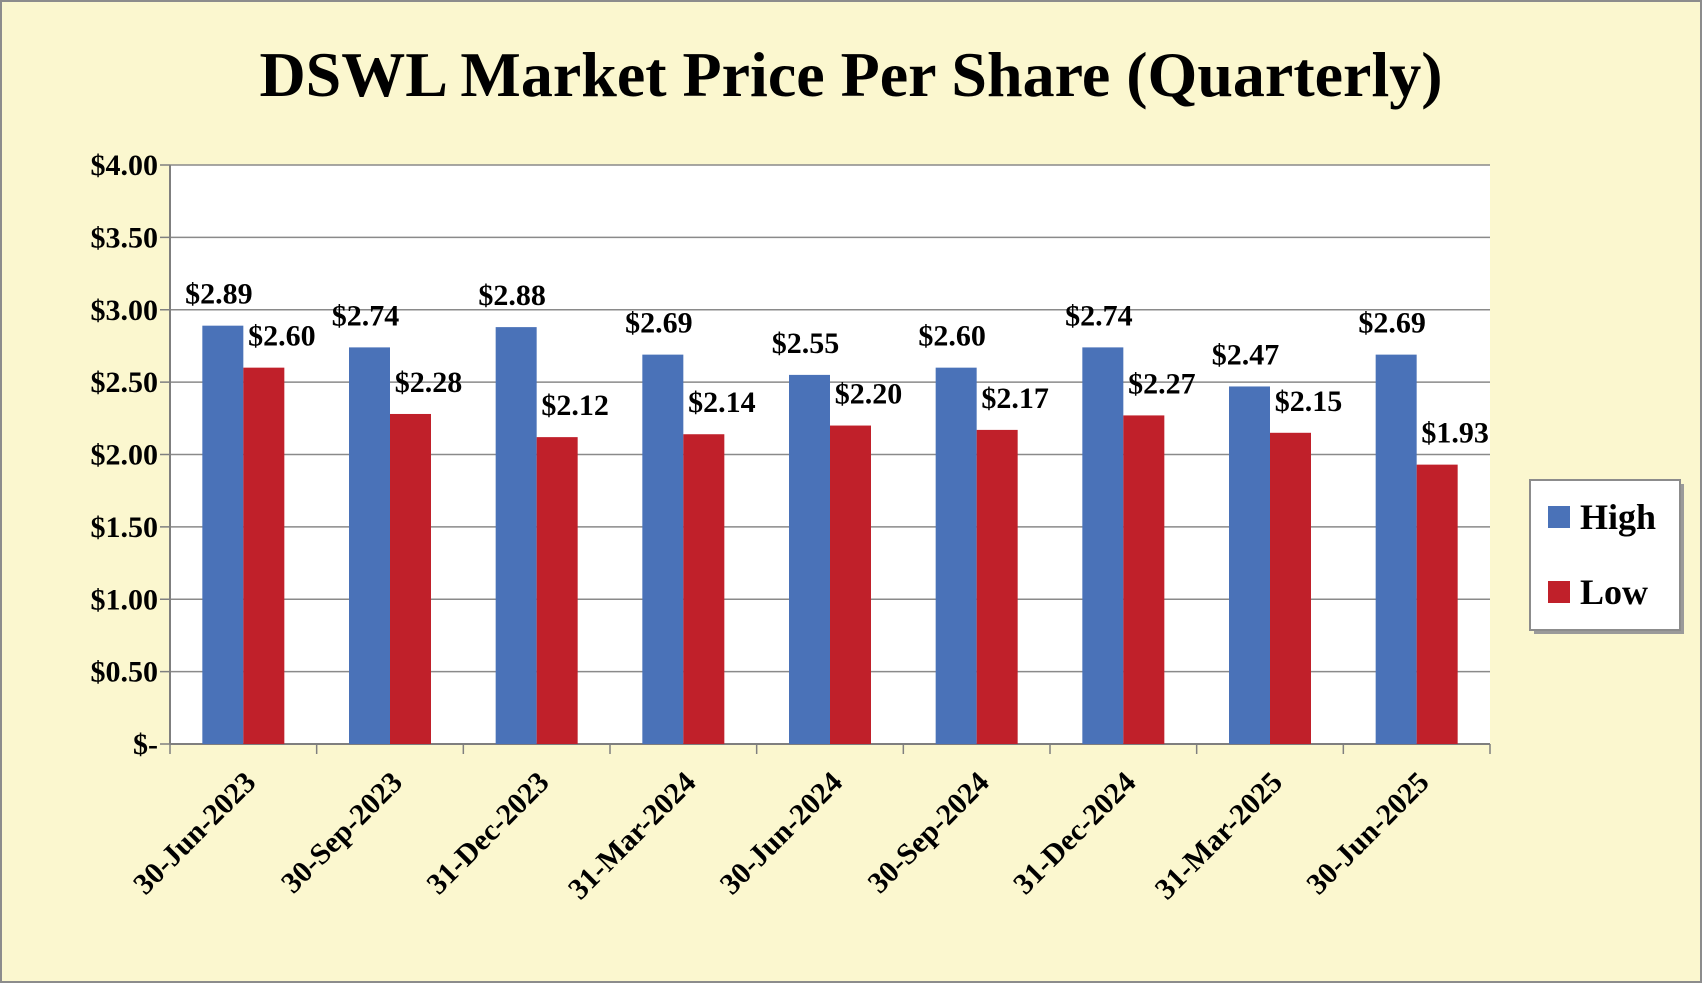 The height and width of the screenshot is (983, 1702). Describe the element at coordinates (342, 833) in the screenshot. I see `x-tick-label: 30-Sep-2023` at that location.